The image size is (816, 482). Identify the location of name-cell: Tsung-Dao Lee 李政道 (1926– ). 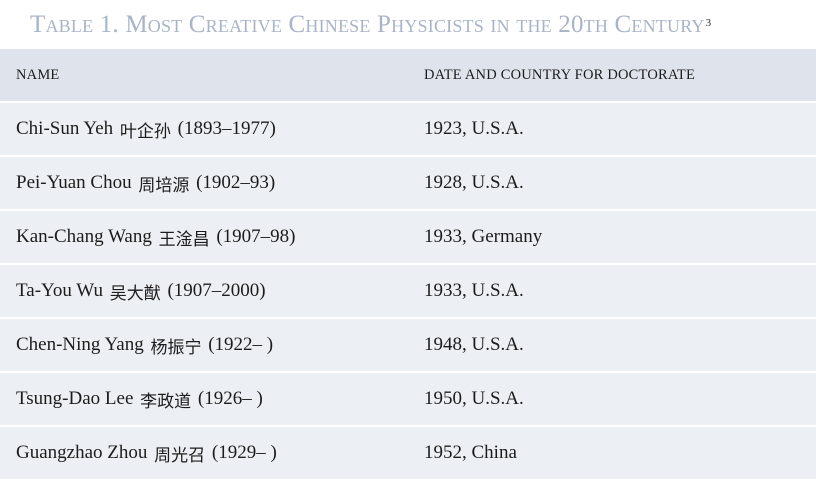
(202, 399).